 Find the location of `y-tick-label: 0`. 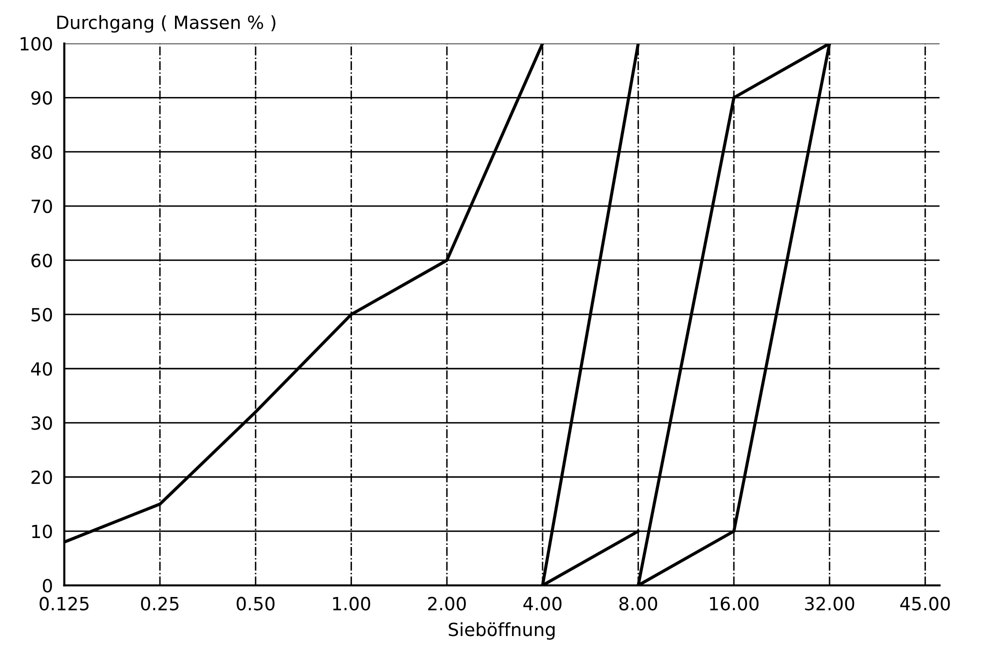

y-tick-label: 0 is located at coordinates (47, 585).